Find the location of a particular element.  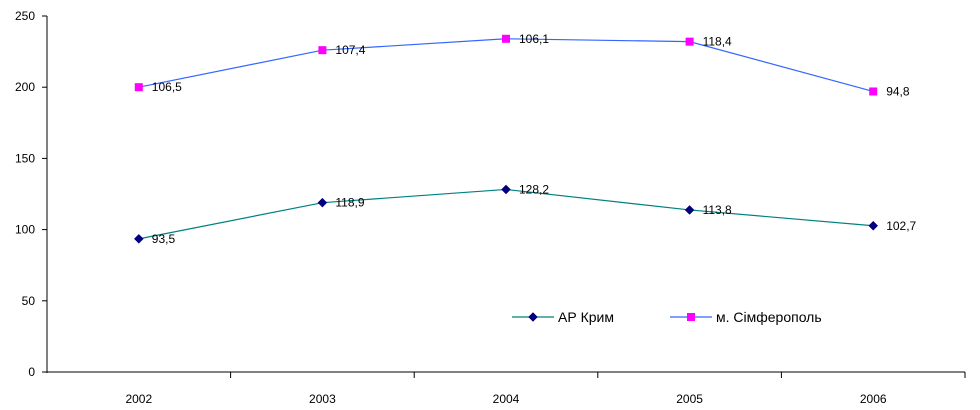

data-label: 106,1 is located at coordinates (534, 39).